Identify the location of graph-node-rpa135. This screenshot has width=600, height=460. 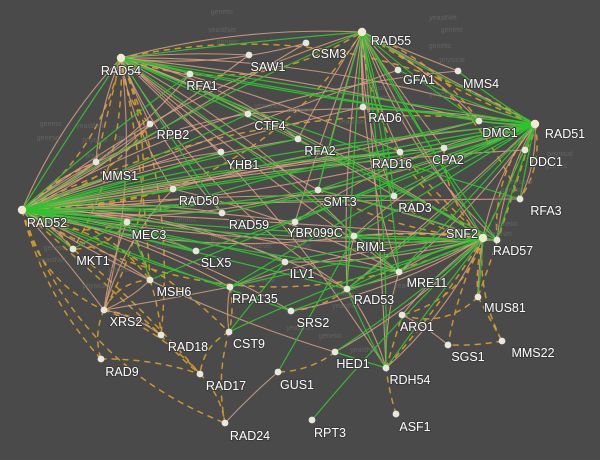
(230, 287).